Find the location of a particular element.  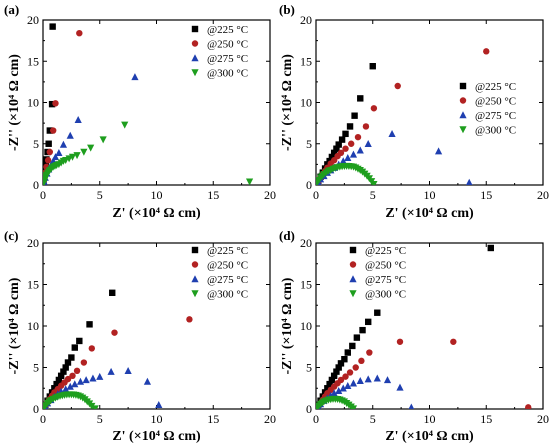

legend-entry: @250 °C is located at coordinates (227, 266).